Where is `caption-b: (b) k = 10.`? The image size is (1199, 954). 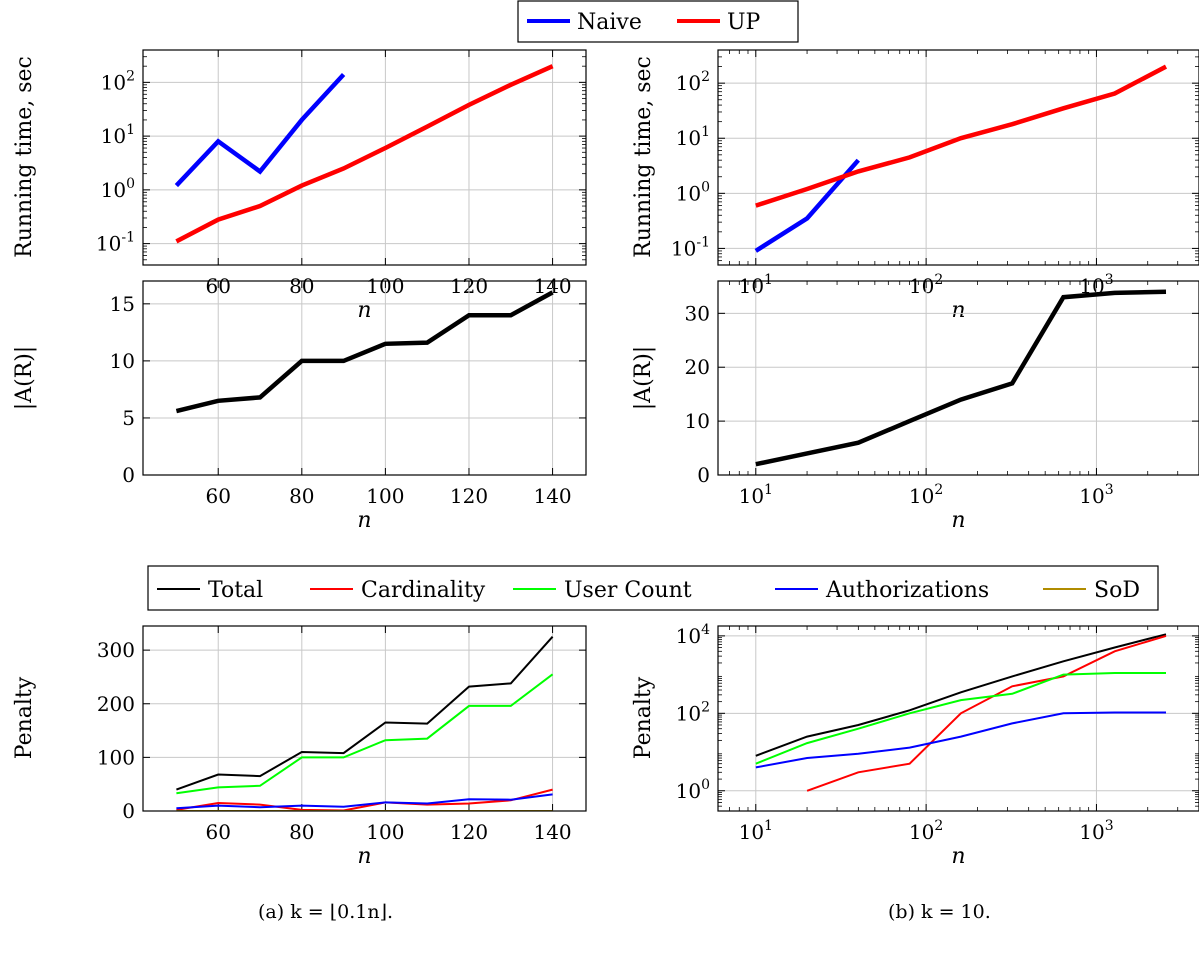 caption-b: (b) k = 10. is located at coordinates (939, 912).